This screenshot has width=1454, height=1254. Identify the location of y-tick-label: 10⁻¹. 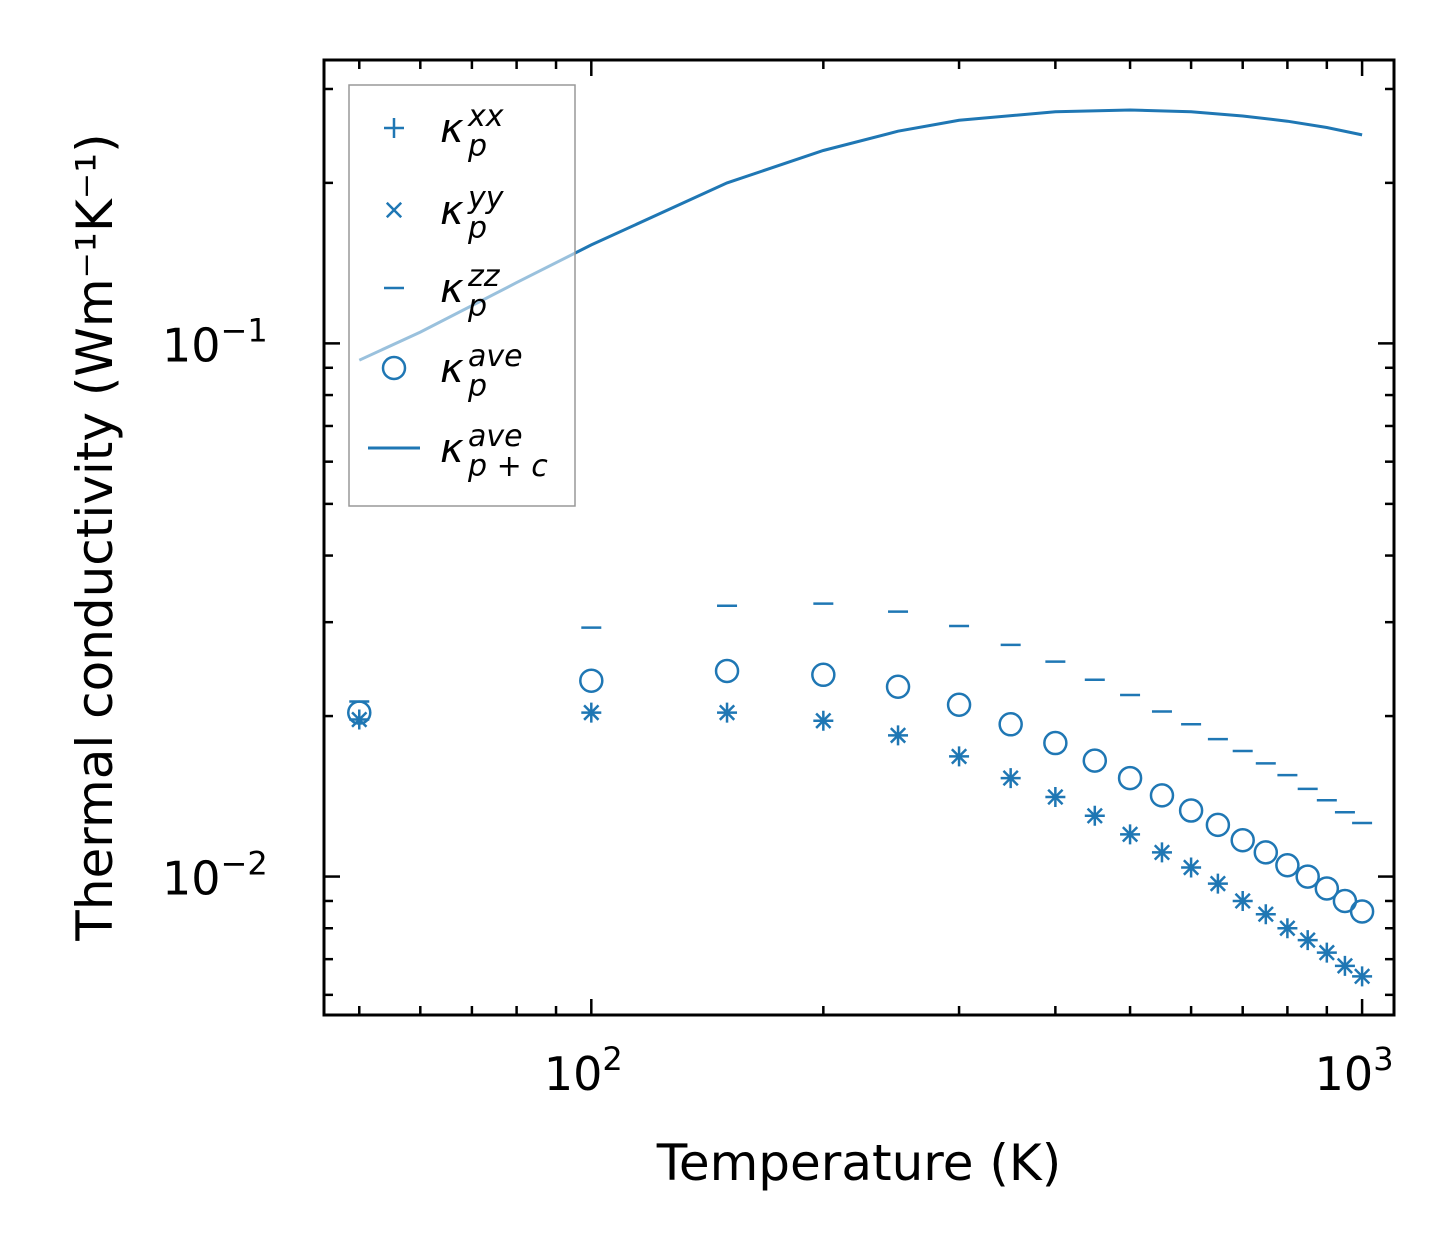
(215, 341).